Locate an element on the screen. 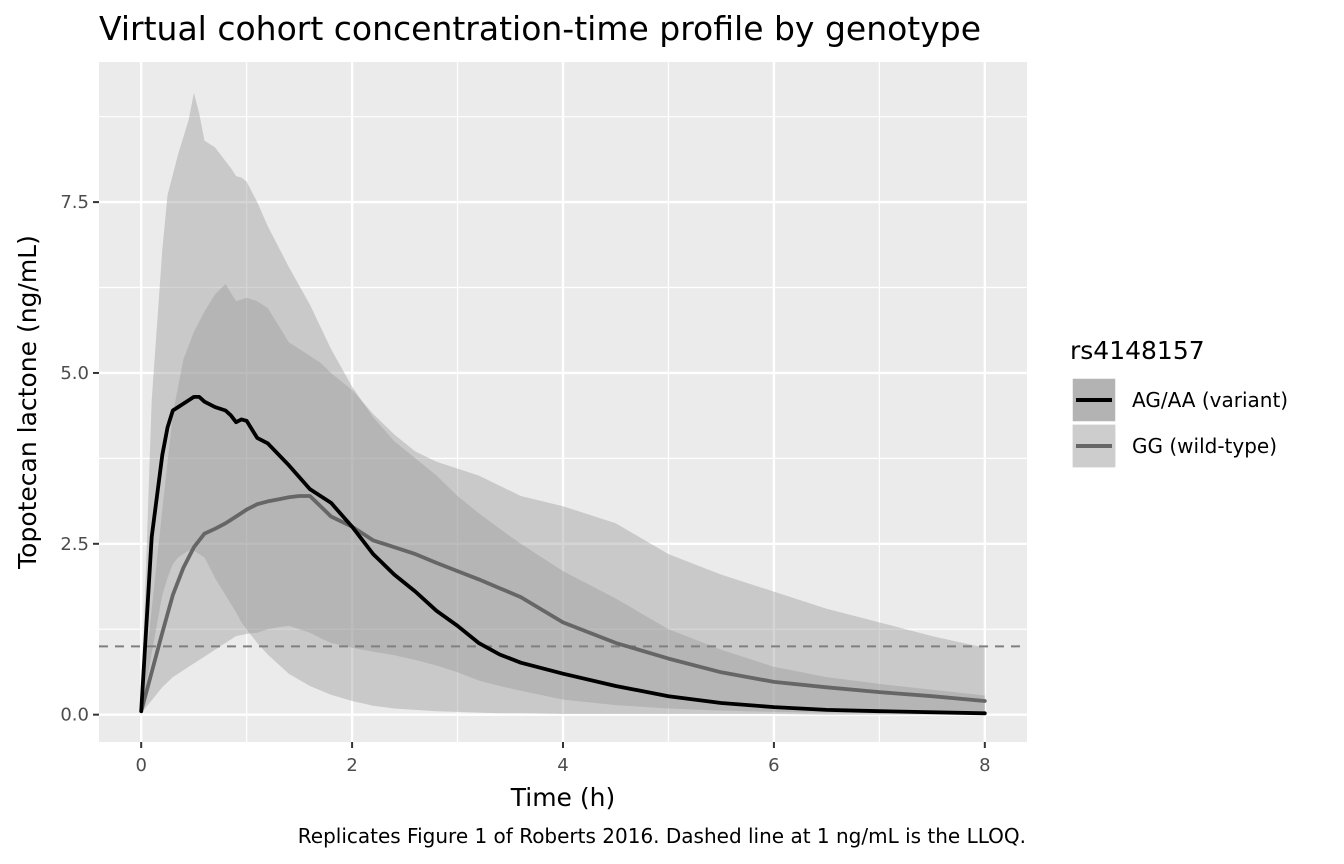 Image resolution: width=1344 pixels, height=864 pixels. legend-title: rs4148157 is located at coordinates (1137, 350).